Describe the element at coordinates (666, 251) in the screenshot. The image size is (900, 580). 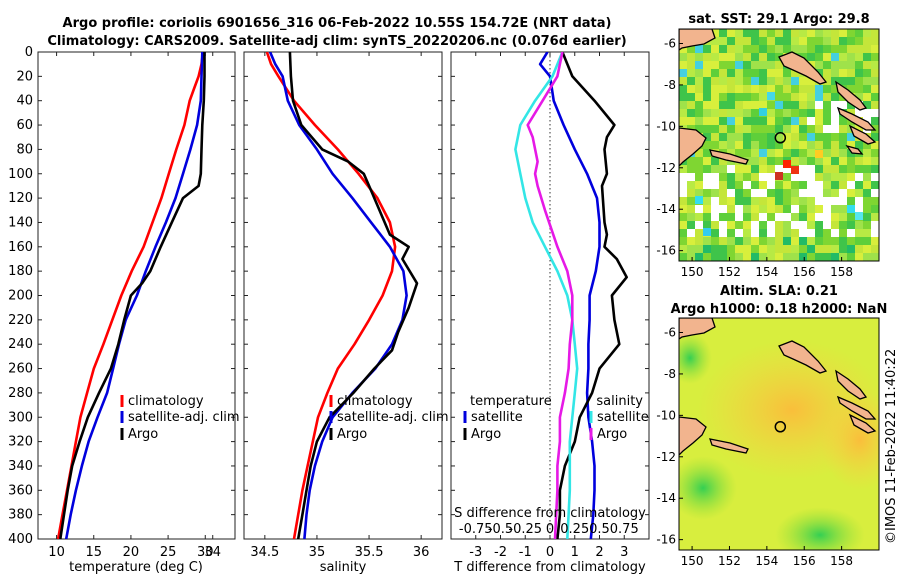
I see `lat-tick-label: -16` at that location.